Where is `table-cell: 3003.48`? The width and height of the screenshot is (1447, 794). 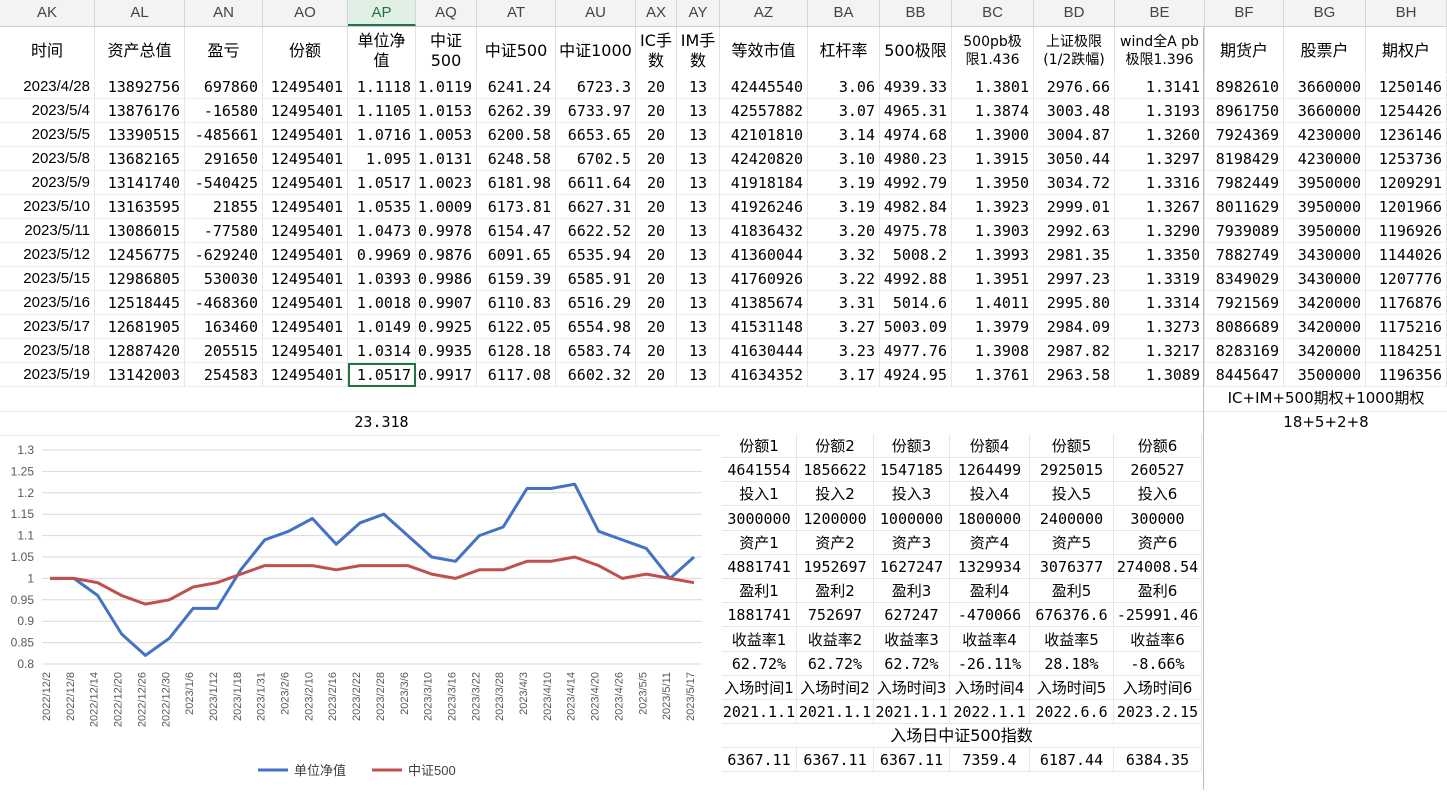
table-cell: 3003.48 is located at coordinates (1074, 111).